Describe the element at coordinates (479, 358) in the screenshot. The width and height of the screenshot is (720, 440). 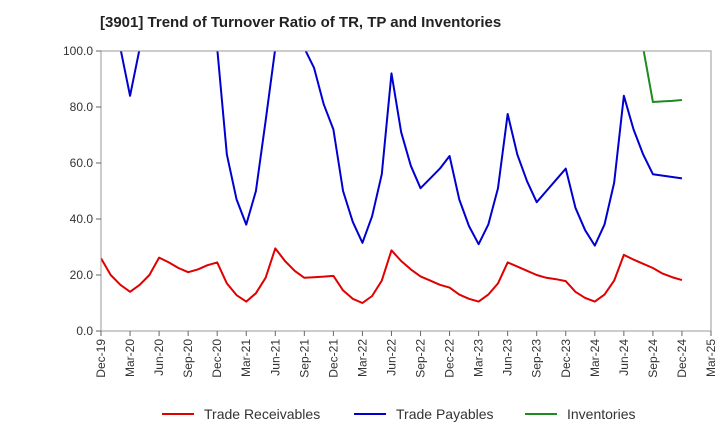
I see `x-tick-label: Mar-23` at that location.